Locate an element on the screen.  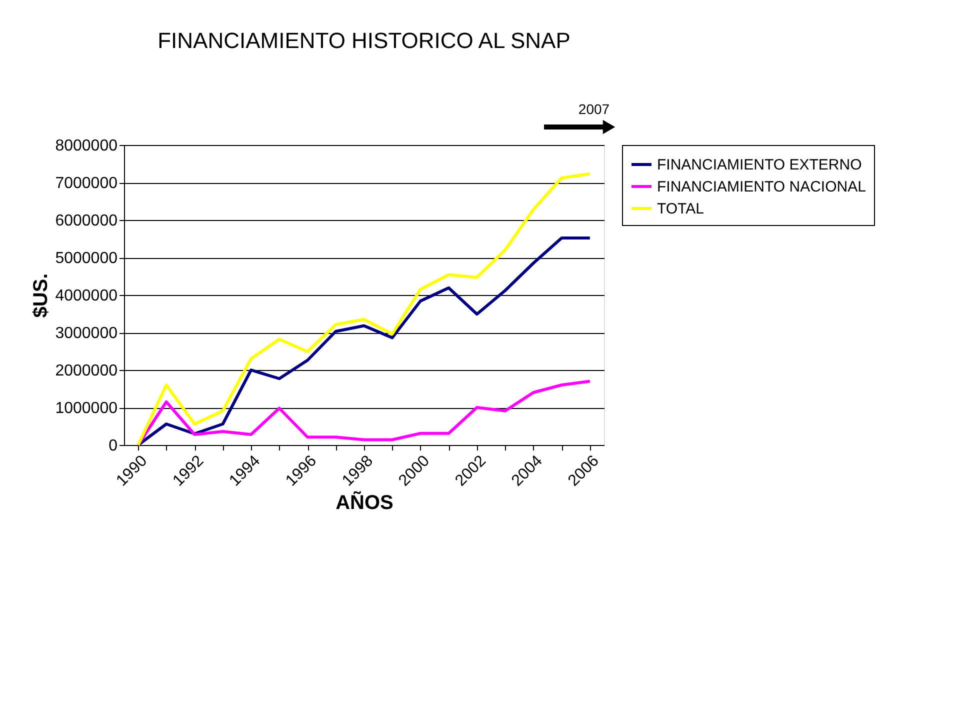
y-tick-label: 2000000 is located at coordinates (86, 371).